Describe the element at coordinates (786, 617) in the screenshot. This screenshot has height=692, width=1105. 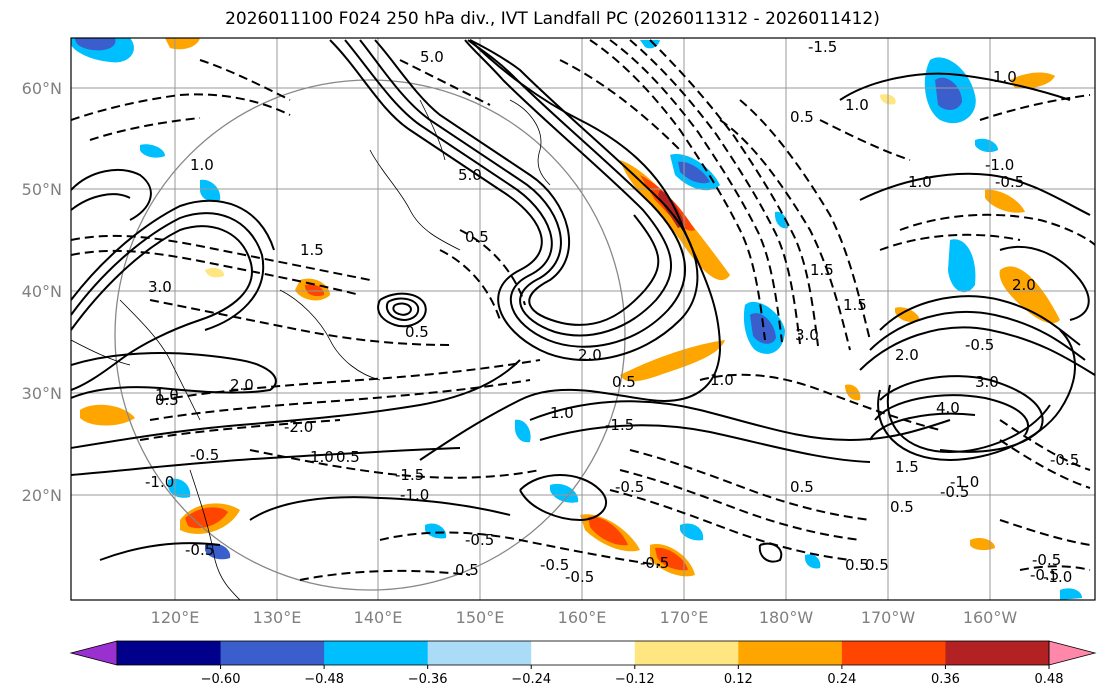
I see `lon-label: 180°W` at that location.